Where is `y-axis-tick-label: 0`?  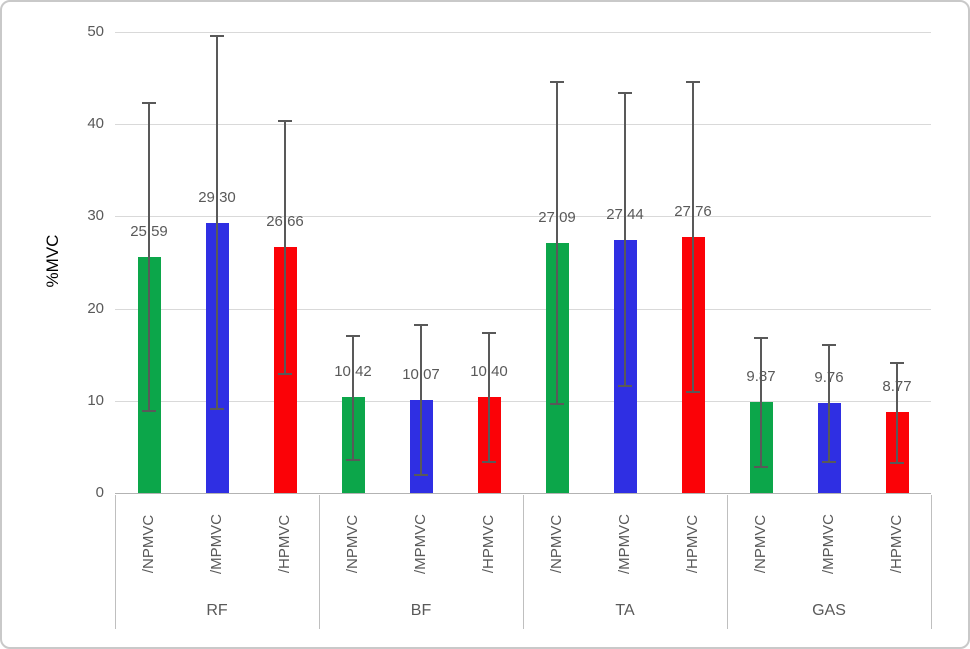 y-axis-tick-label: 0 is located at coordinates (99, 492).